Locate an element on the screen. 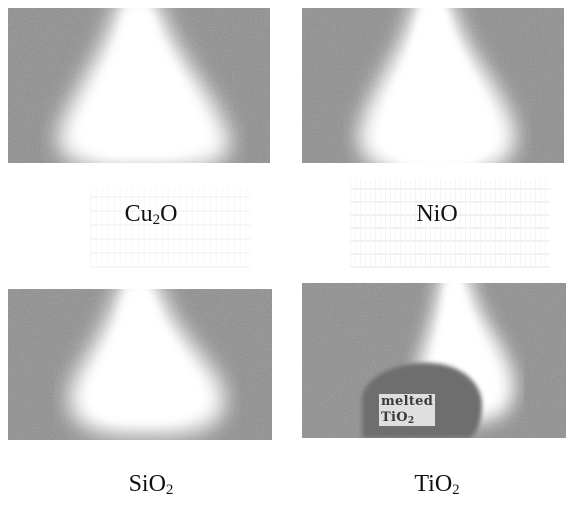 Image resolution: width=566 pixels, height=508 pixels. melted-tio2-annotation: melted TiO2 is located at coordinates (407, 410).